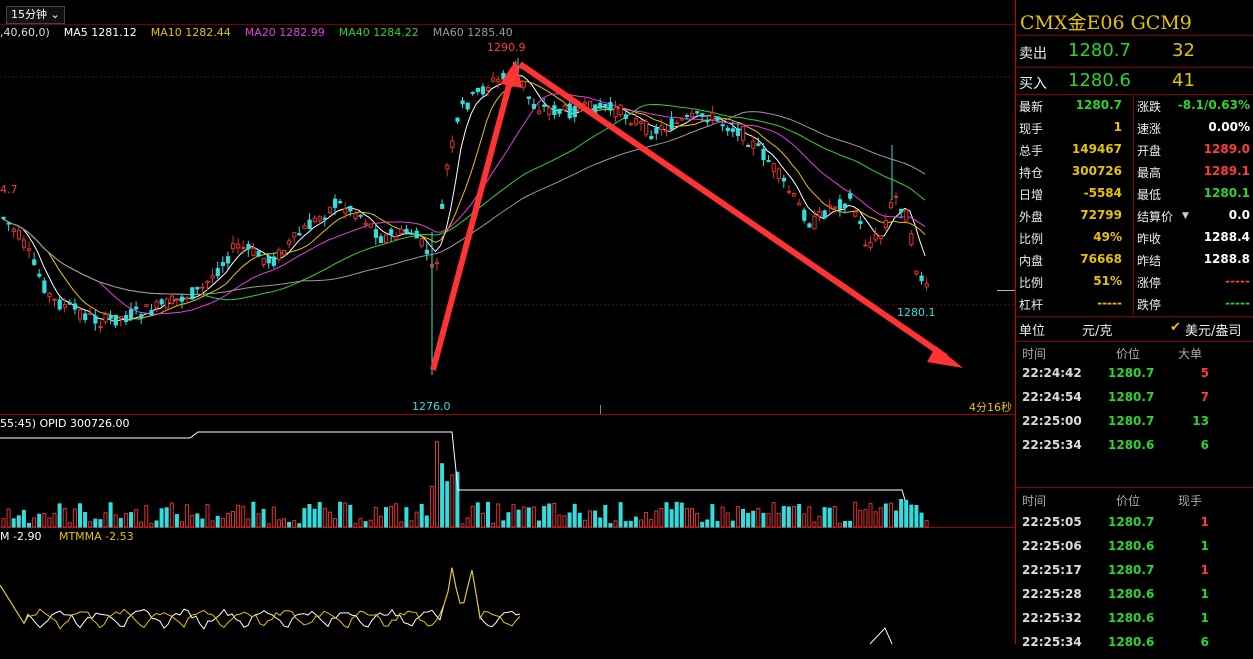  Describe the element at coordinates (1134, 647) in the screenshot. I see `tick-row: 22:25:34 1280.6 6` at that location.